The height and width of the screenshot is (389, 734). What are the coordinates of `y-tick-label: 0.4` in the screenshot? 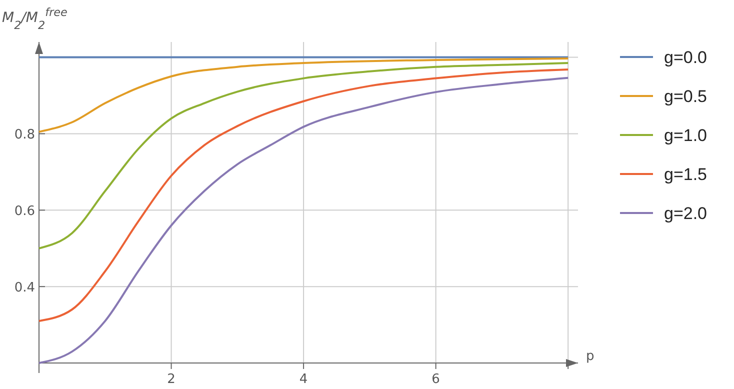 It's located at (24, 288).